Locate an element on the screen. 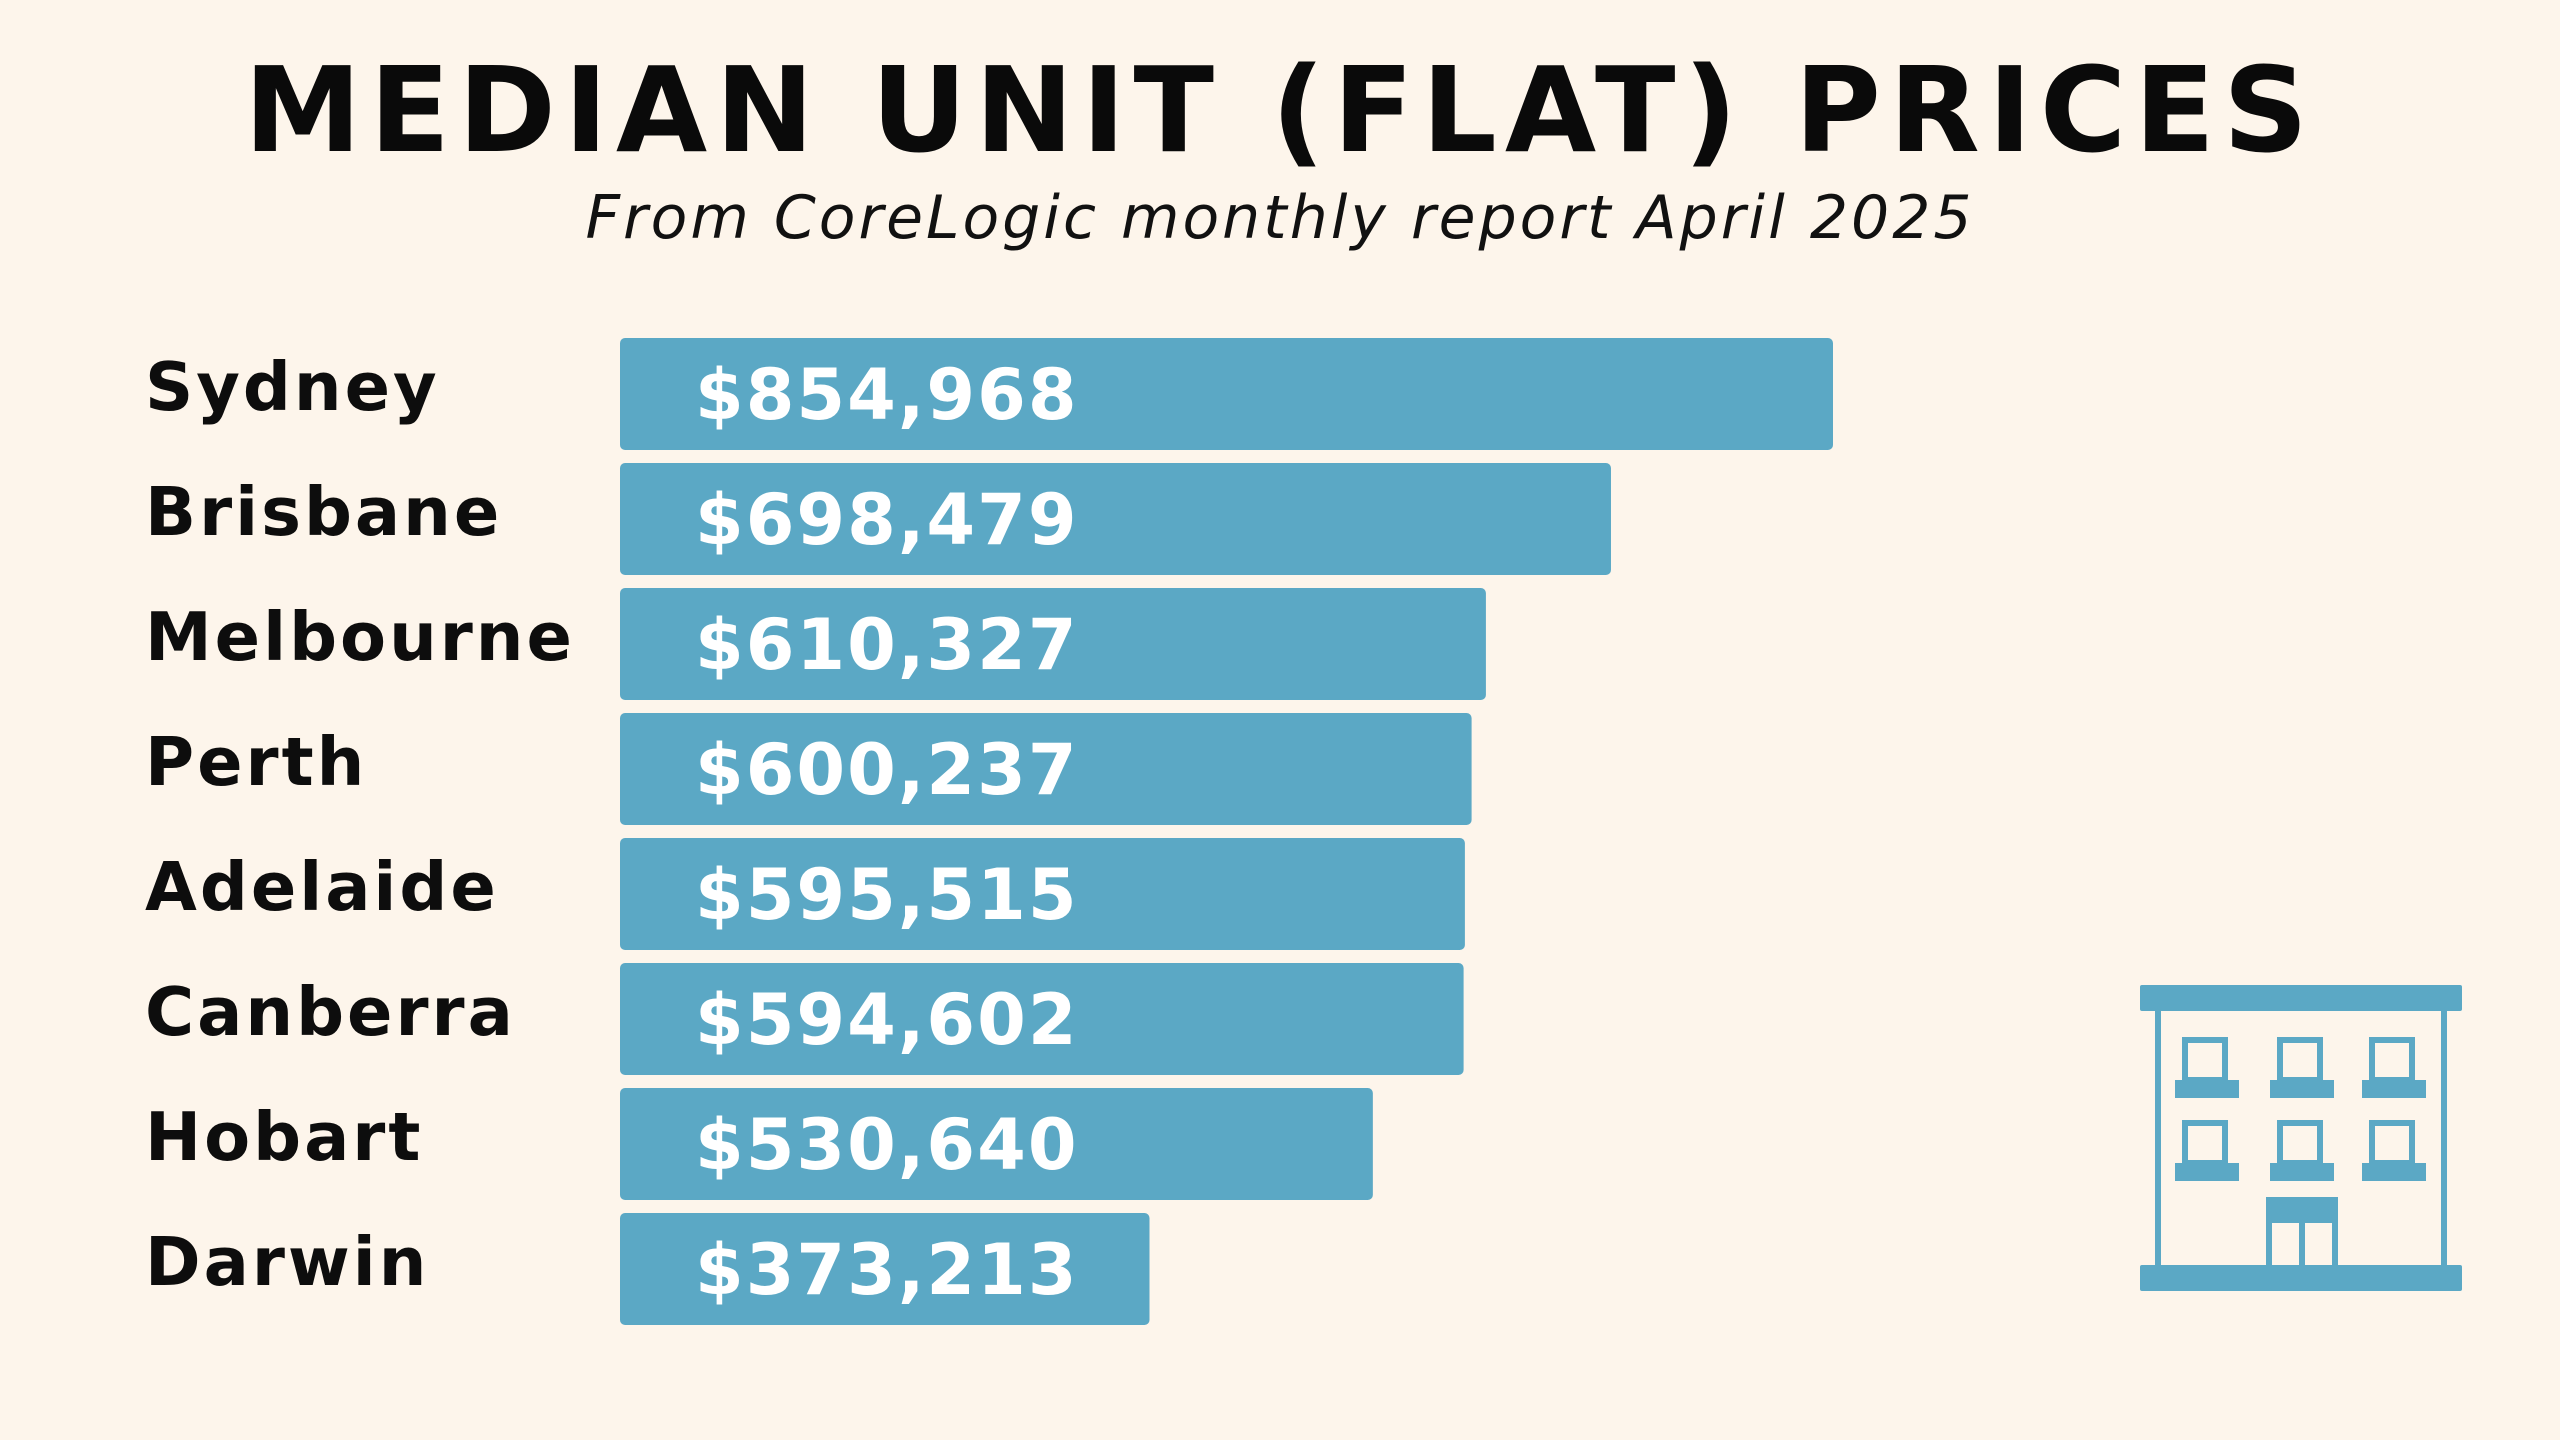  category-label-brisbane: Brisbane is located at coordinates (323, 512).